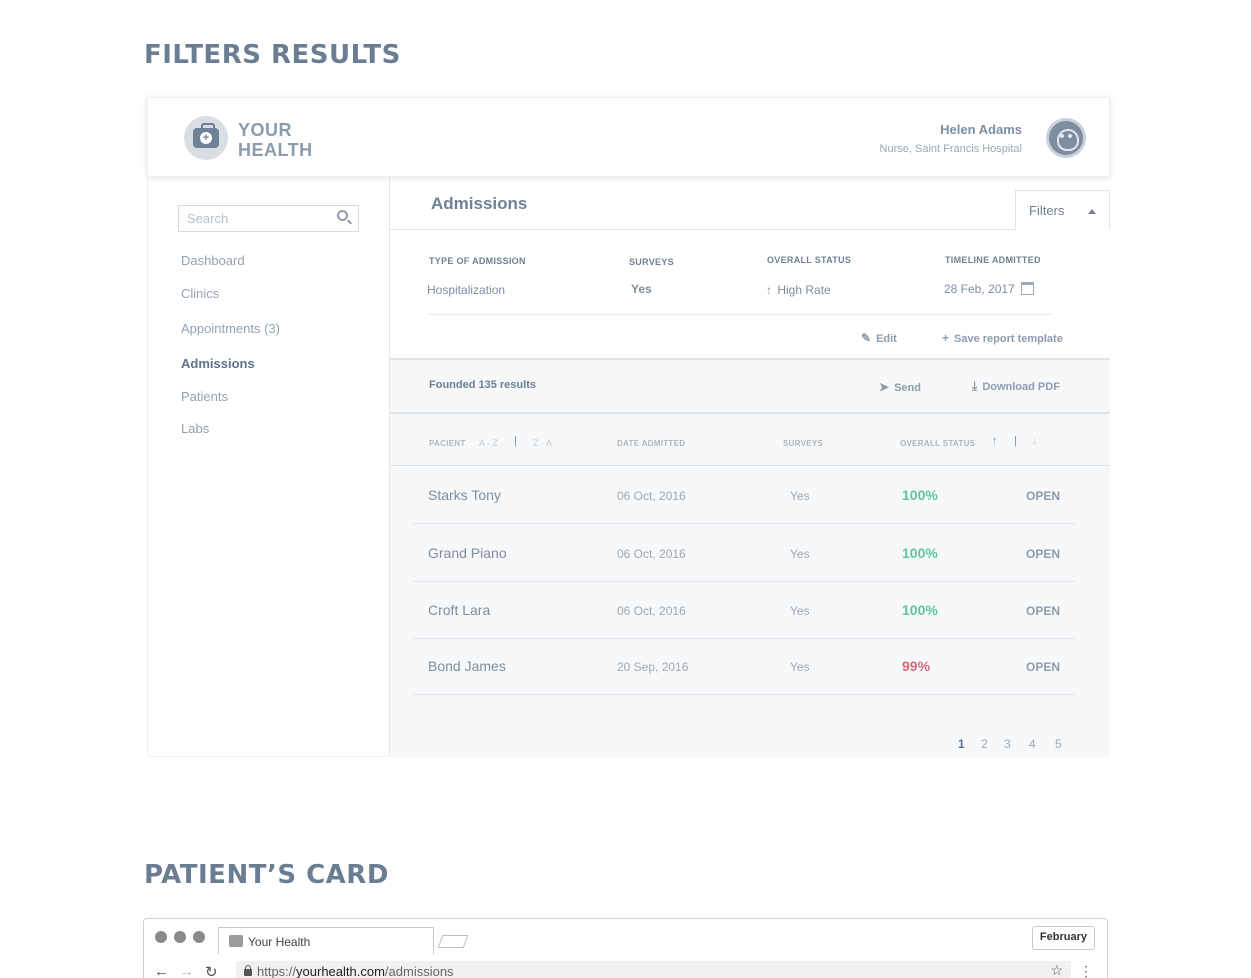 Image resolution: width=1251 pixels, height=978 pixels. I want to click on admitted-date: 20 Sep, 2016, so click(653, 667).